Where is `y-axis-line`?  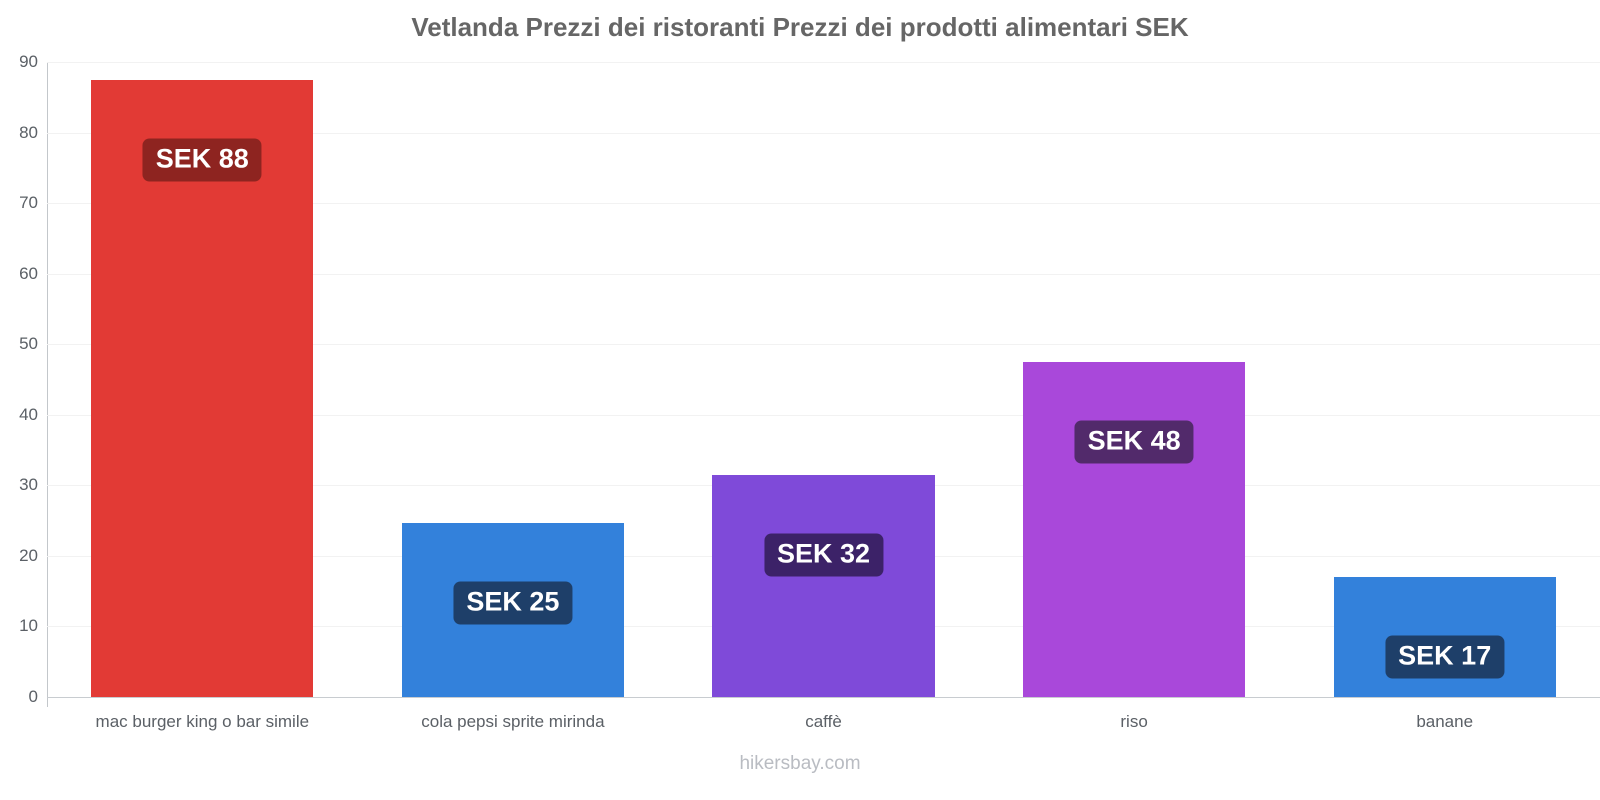
y-axis-line is located at coordinates (47, 384).